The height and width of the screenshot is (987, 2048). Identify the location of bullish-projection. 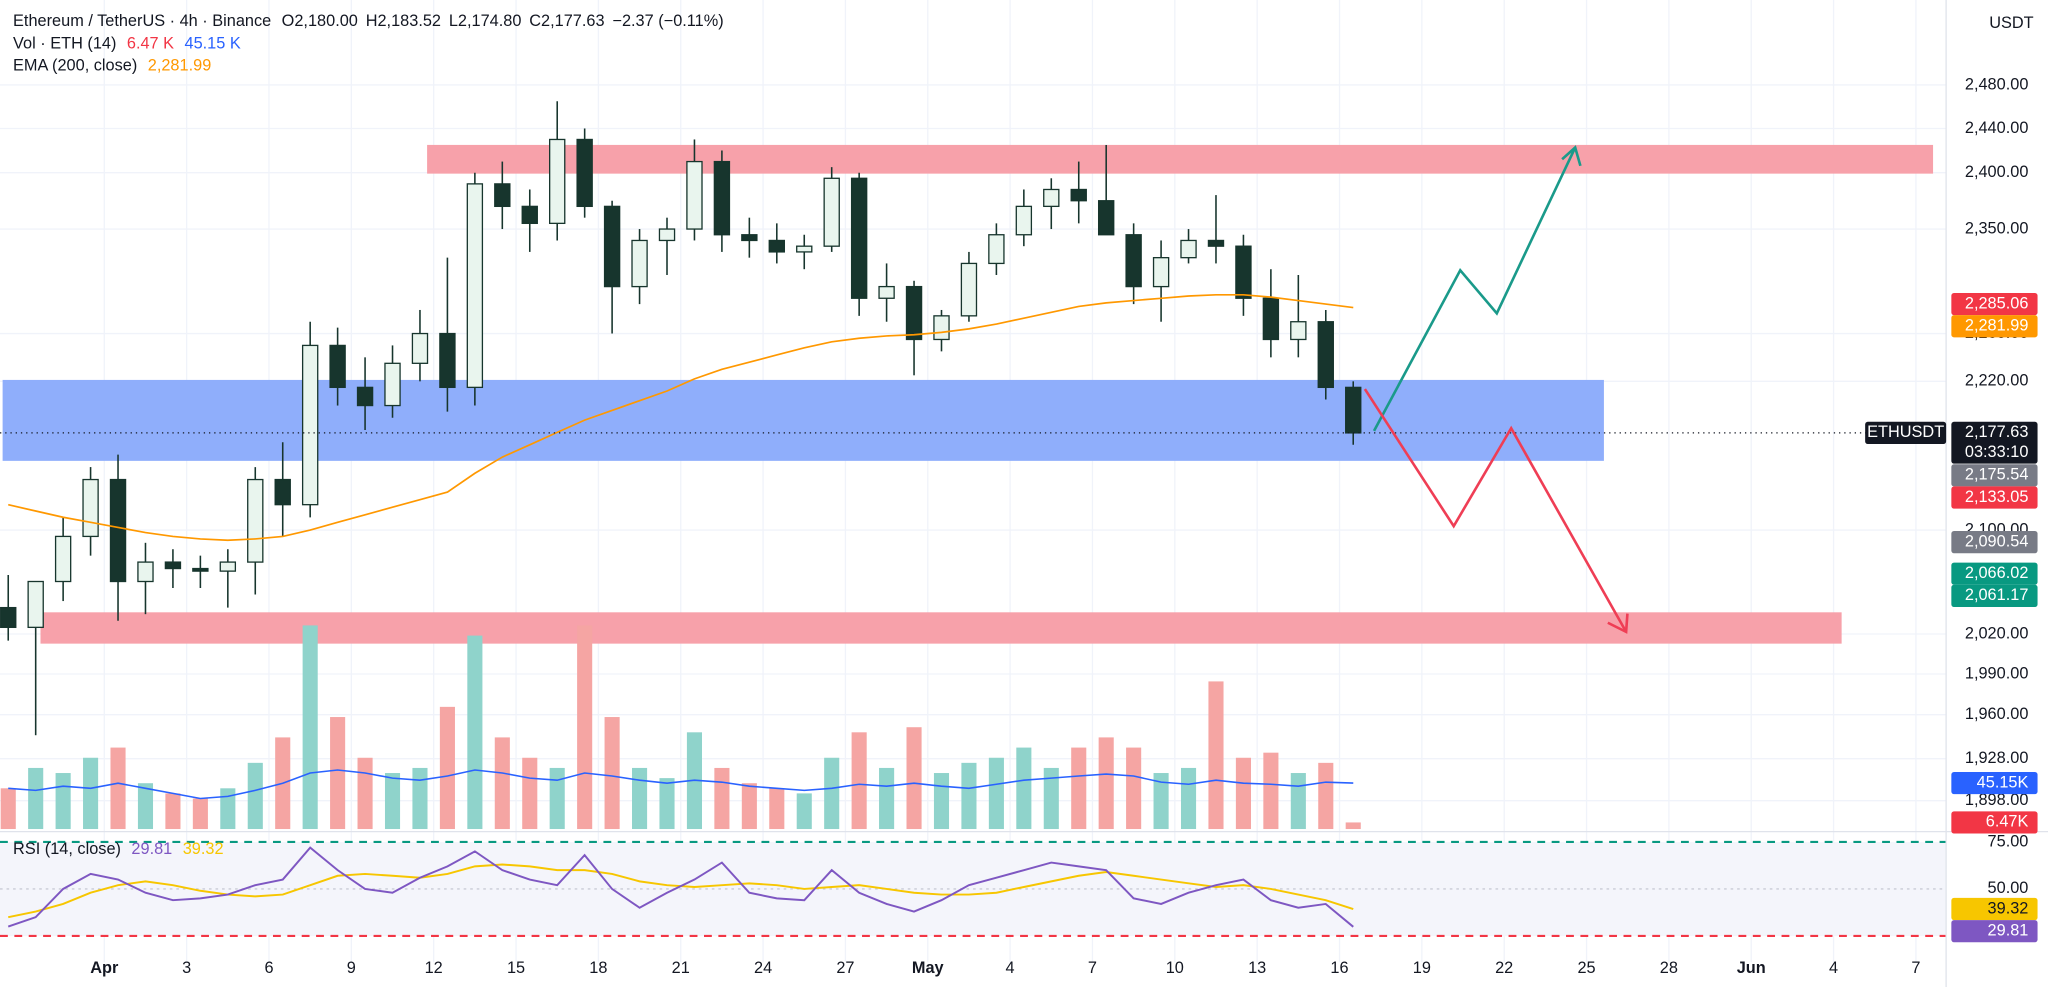
(1474, 289).